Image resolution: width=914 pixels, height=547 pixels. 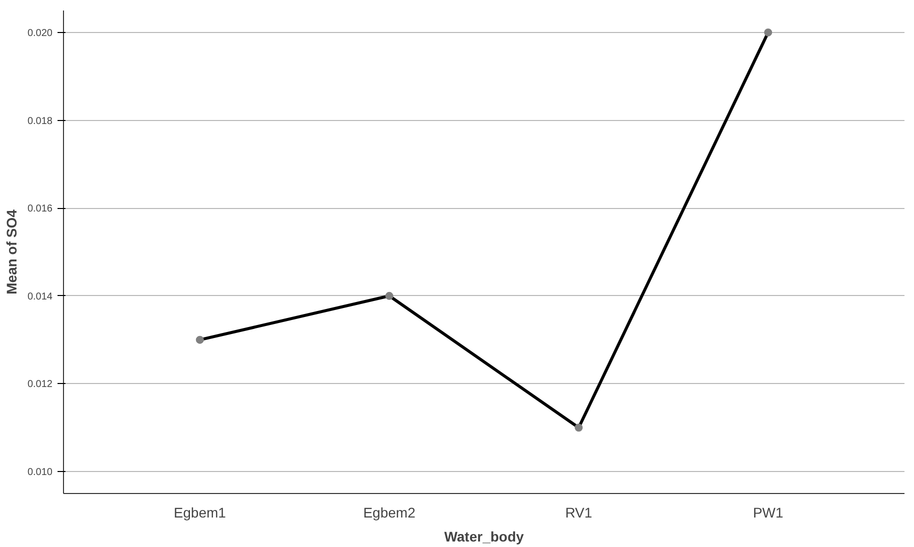 I want to click on y-tick-label: 0.012, so click(x=40, y=384).